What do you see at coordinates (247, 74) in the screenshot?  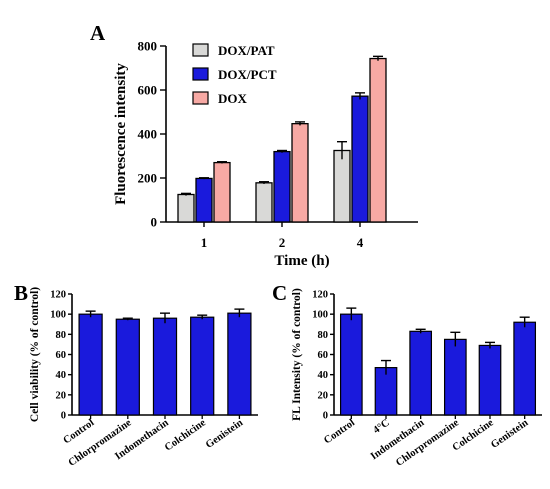 I see `legend-label: DOX/PCT` at bounding box center [247, 74].